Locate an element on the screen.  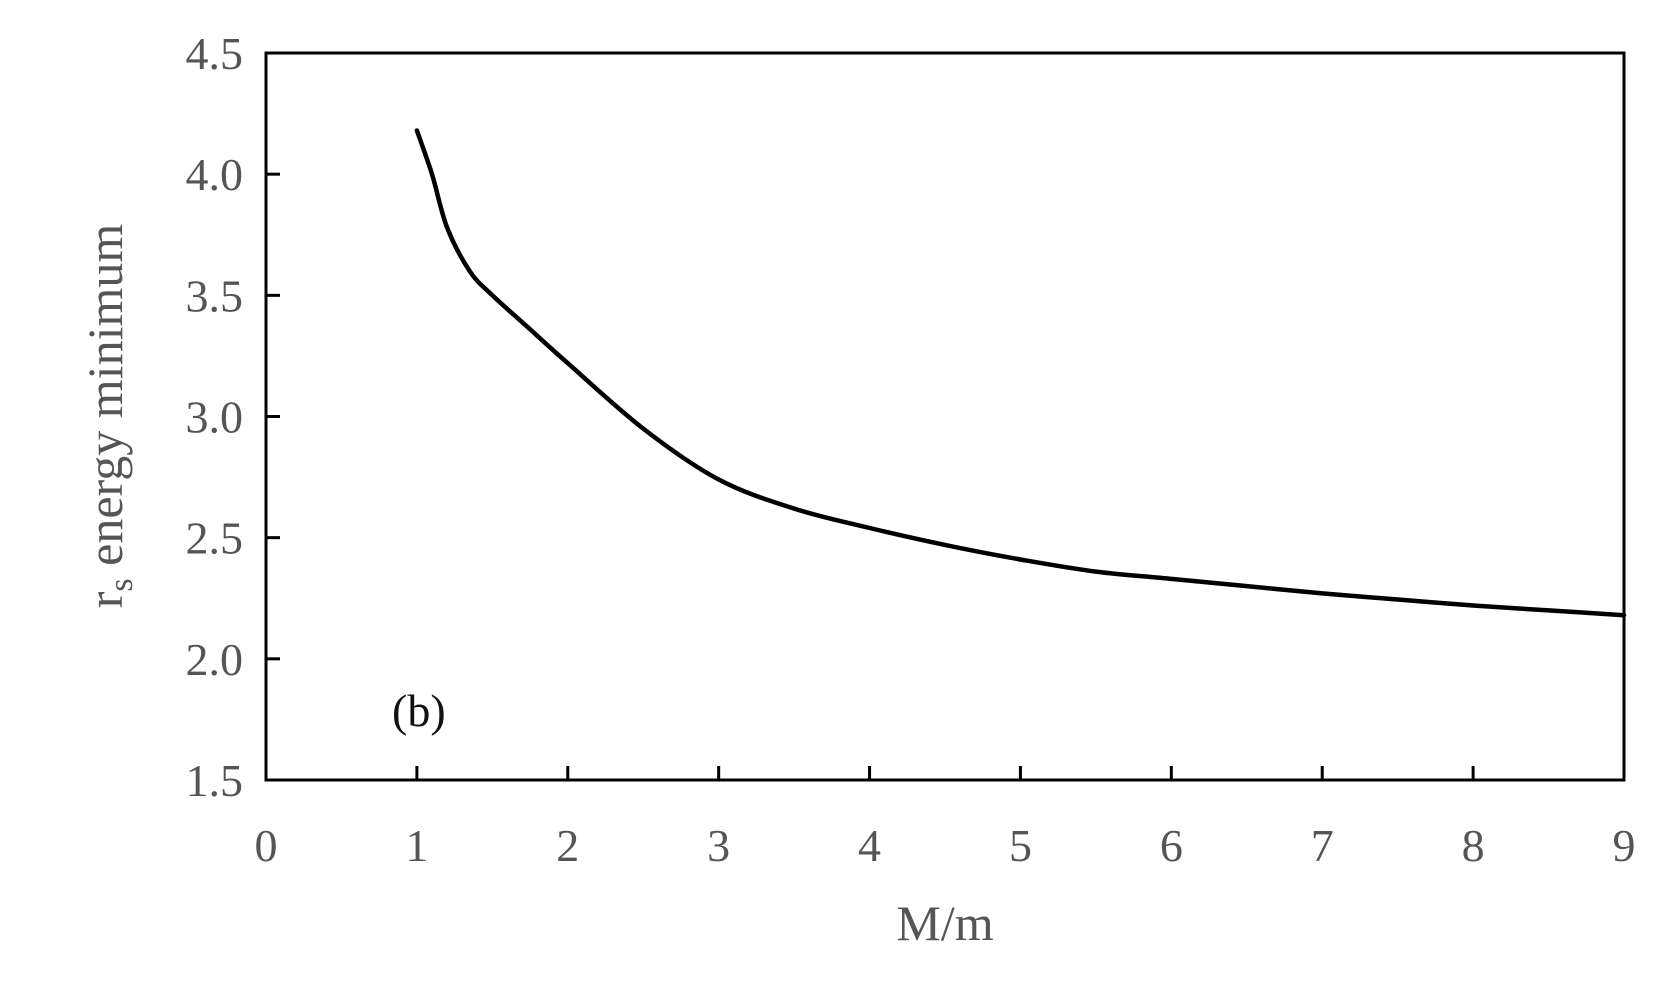
y-axis-tick-labels: 1.5 2.0 2.5 3.0 3.5 4.0 4.5 is located at coordinates (215, 417).